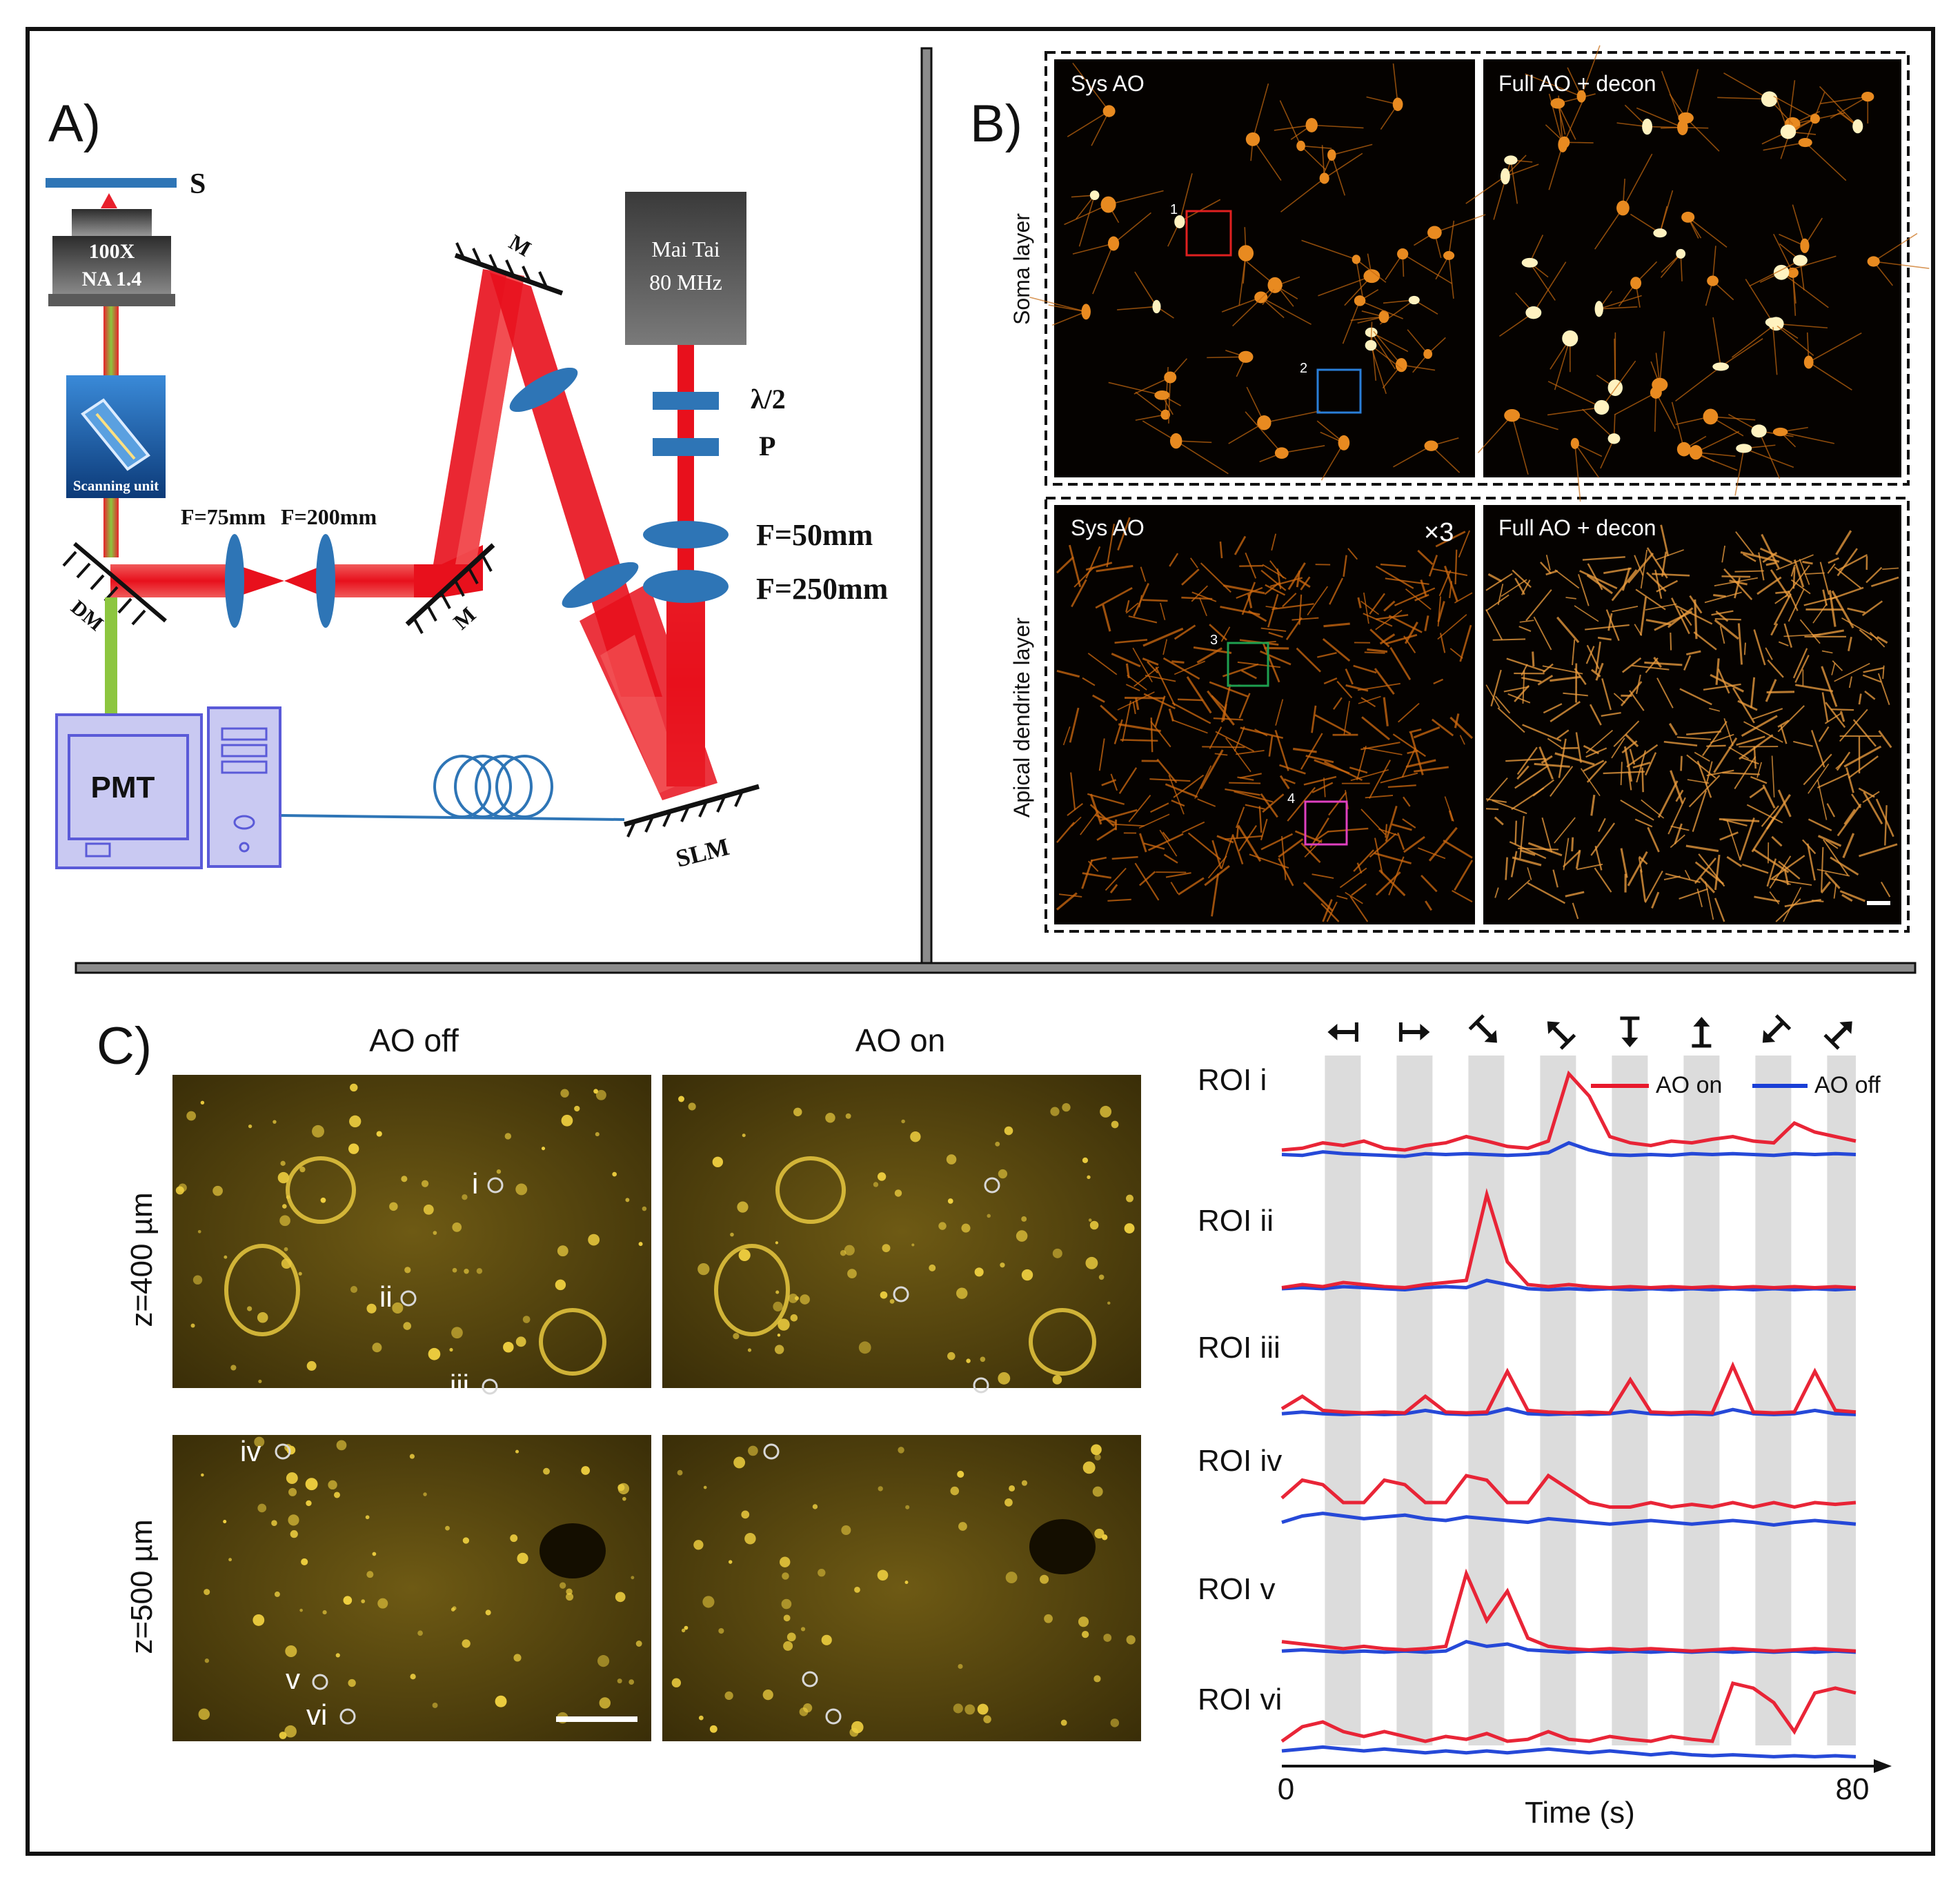 Image resolution: width=1960 pixels, height=1882 pixels. I want to click on focus-cone, so click(109, 200).